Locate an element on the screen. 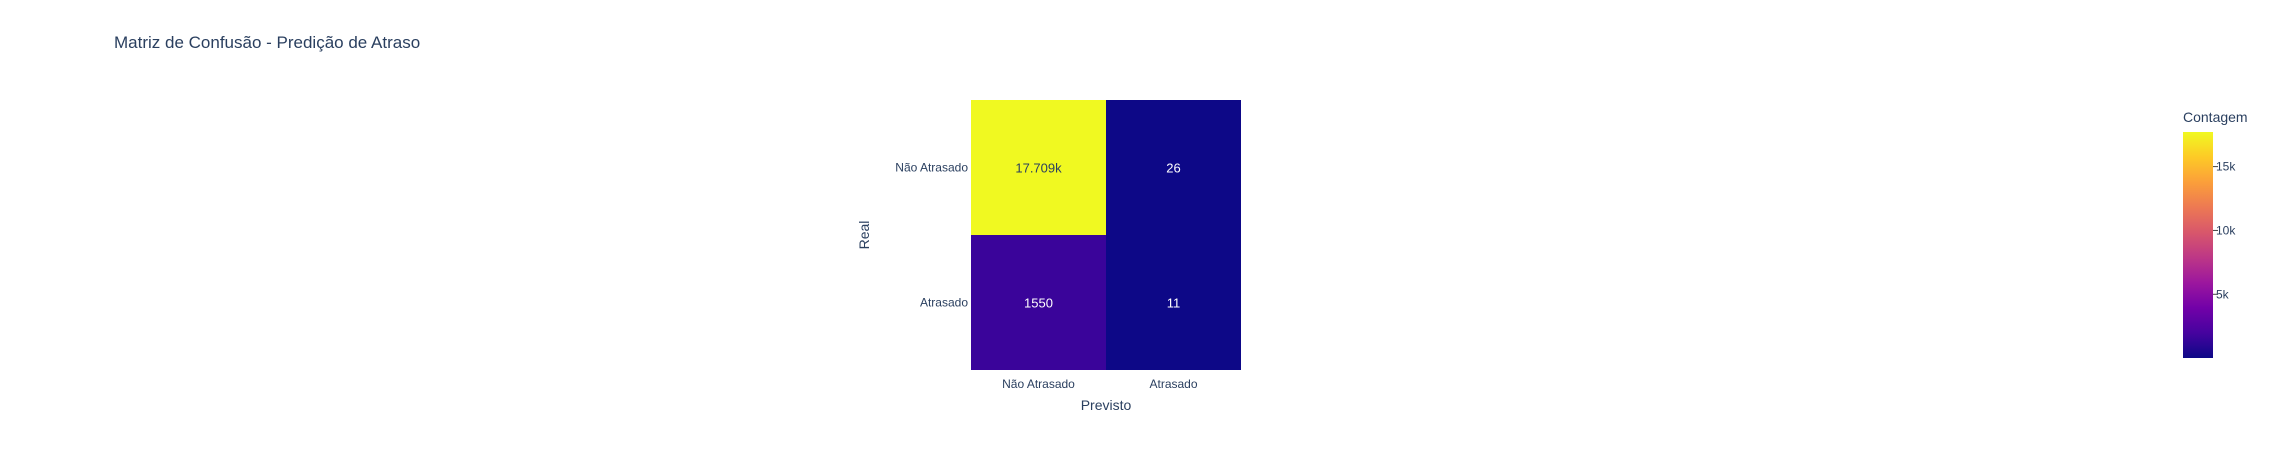 The height and width of the screenshot is (455, 2276). x-axis-ticks: Não Atrasado Atrasado is located at coordinates (1100, 384).